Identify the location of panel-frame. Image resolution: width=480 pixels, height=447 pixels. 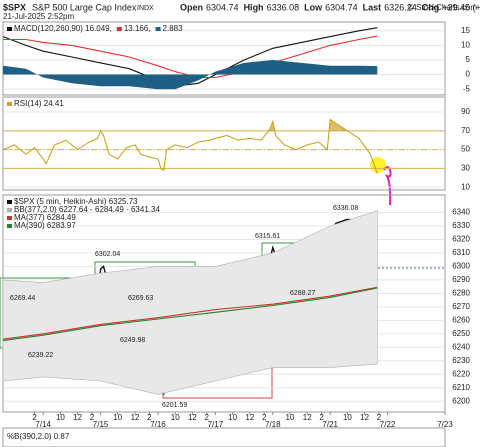
(224, 437).